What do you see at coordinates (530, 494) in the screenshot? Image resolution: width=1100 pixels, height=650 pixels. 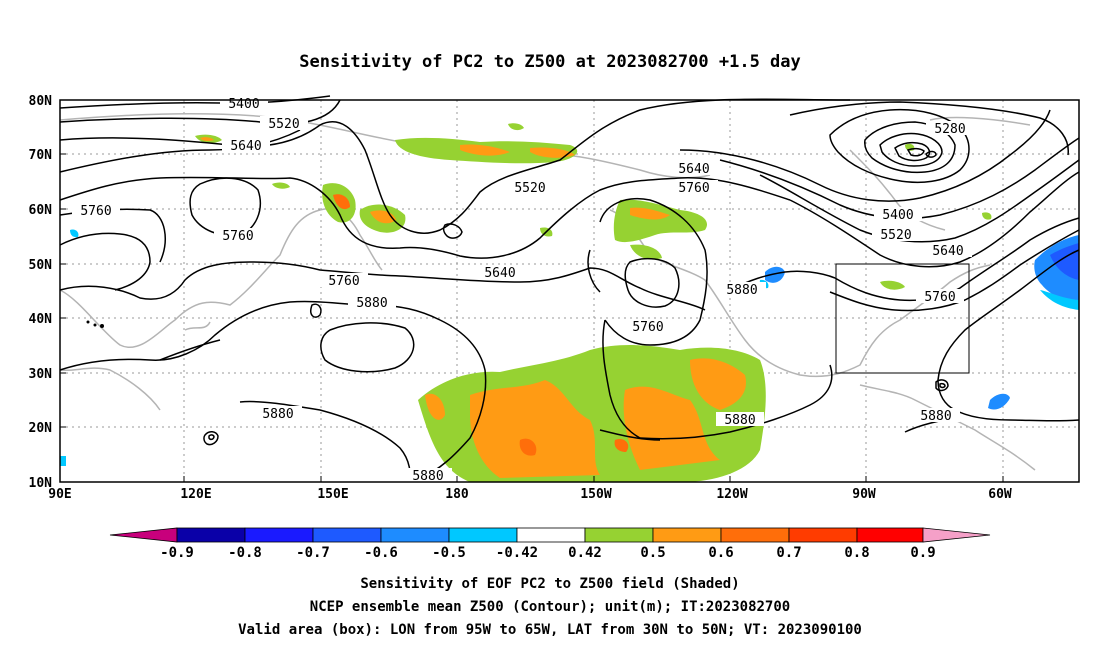 I see `lon-tick-labels: 90E 120E 150E 180 150W 120W 90W 60W` at bounding box center [530, 494].